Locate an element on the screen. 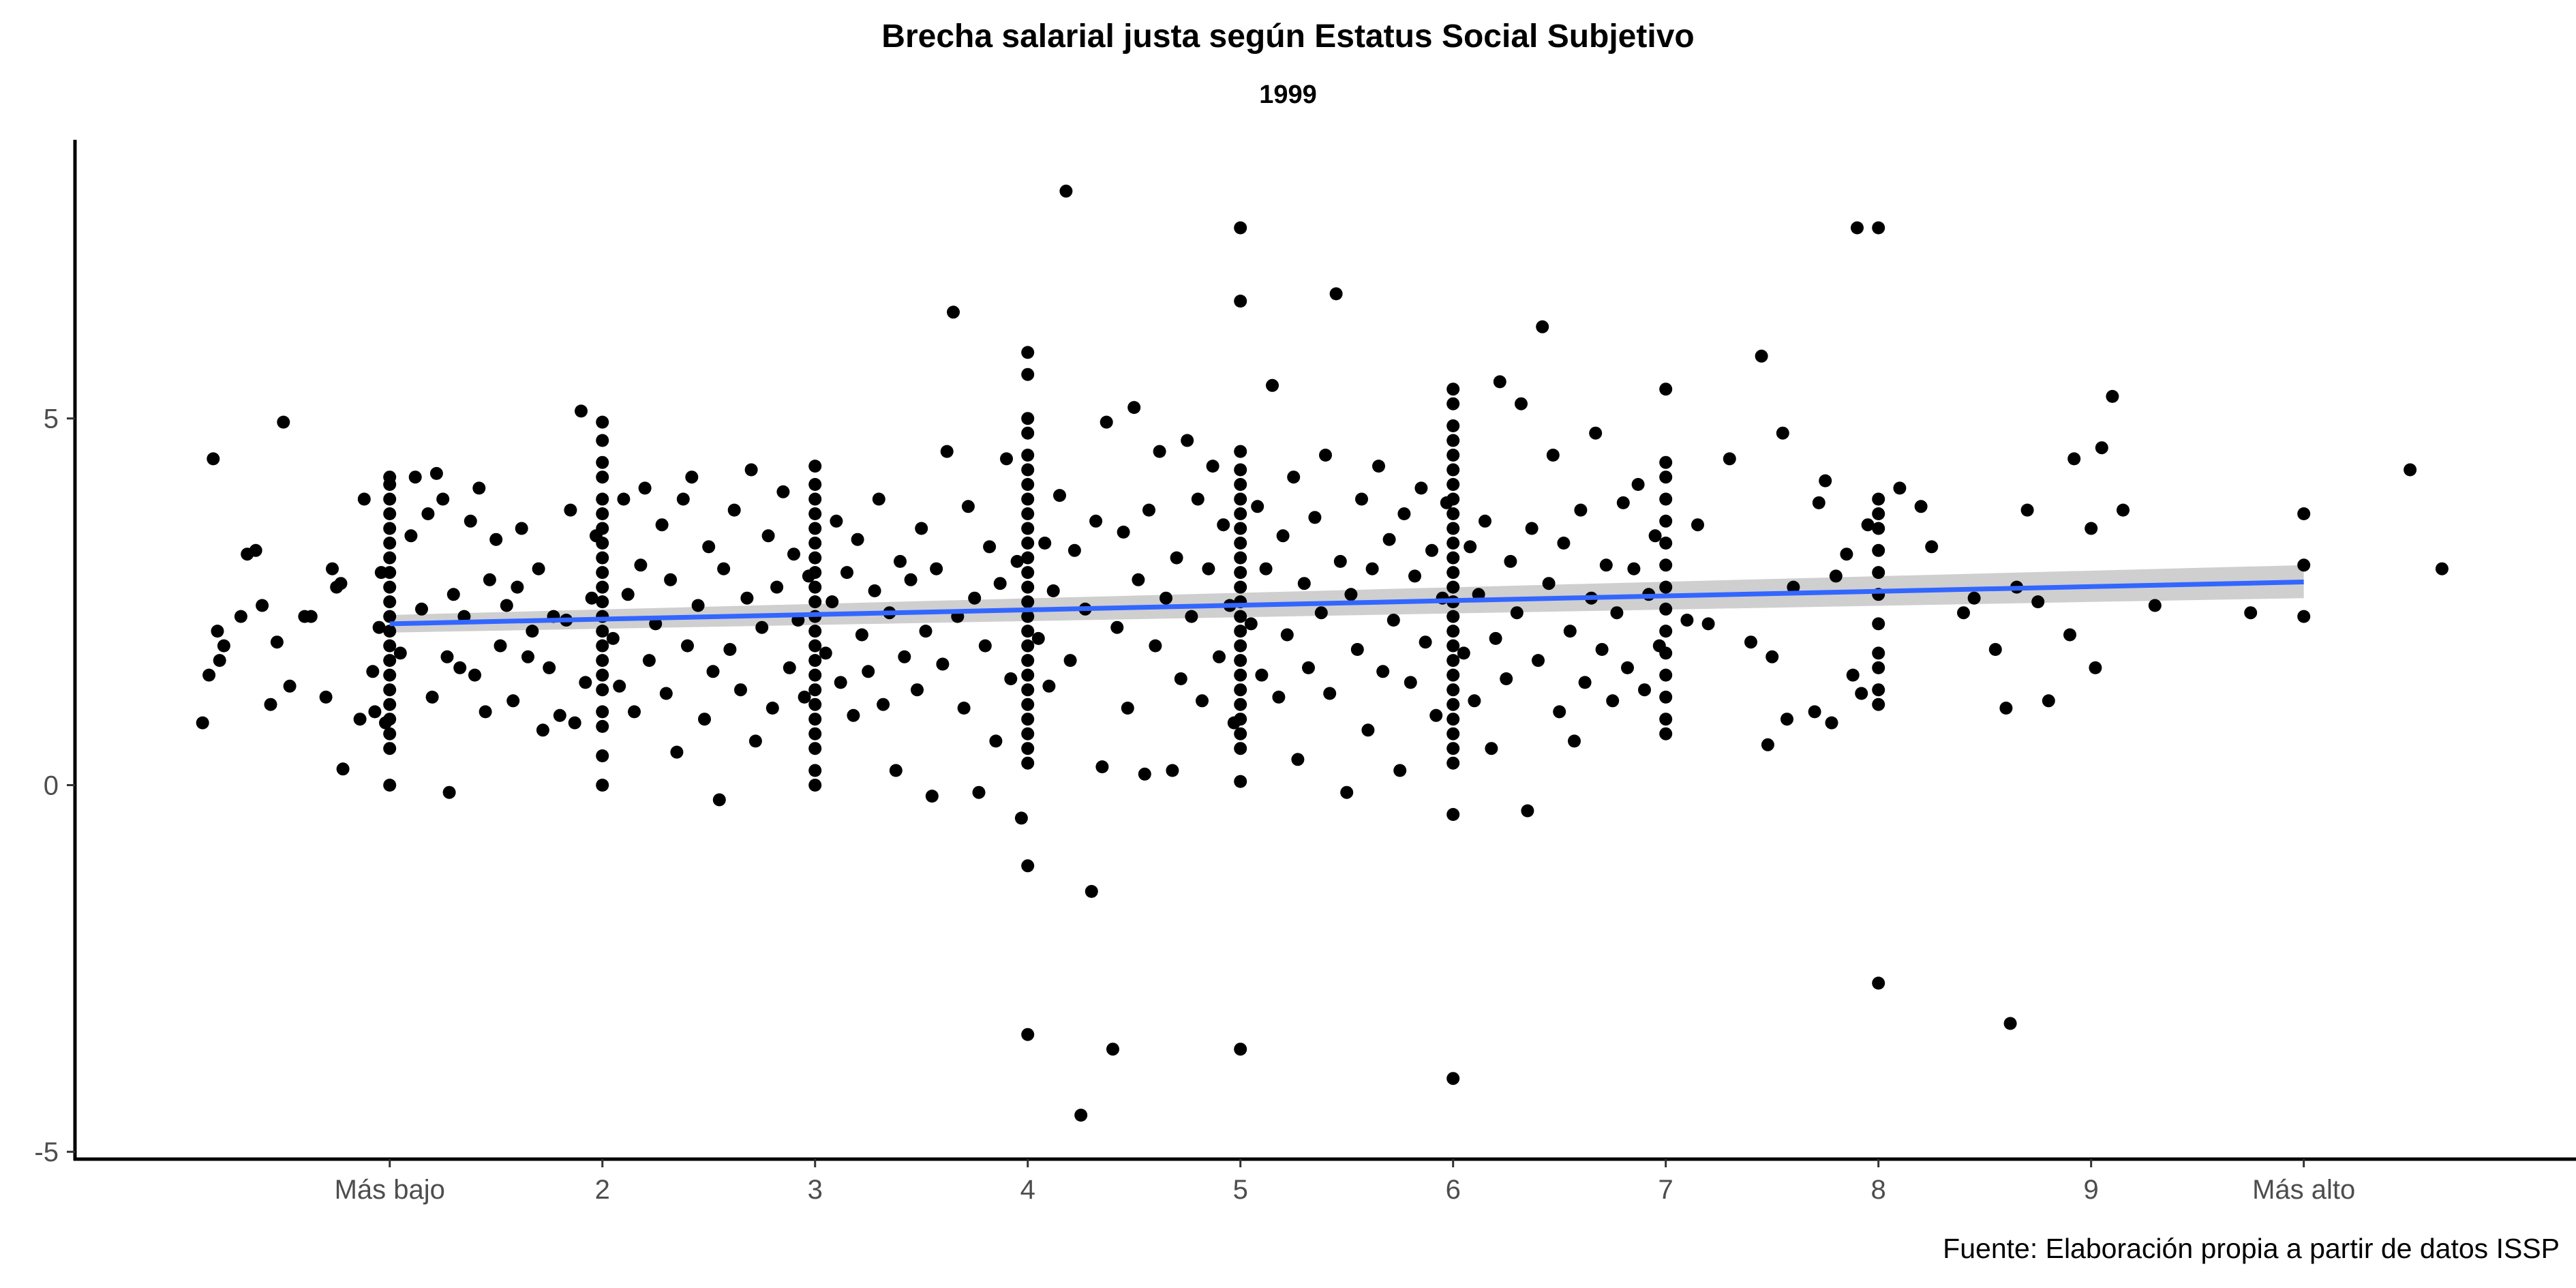  x-tick-label: 9 is located at coordinates (2092, 1190).